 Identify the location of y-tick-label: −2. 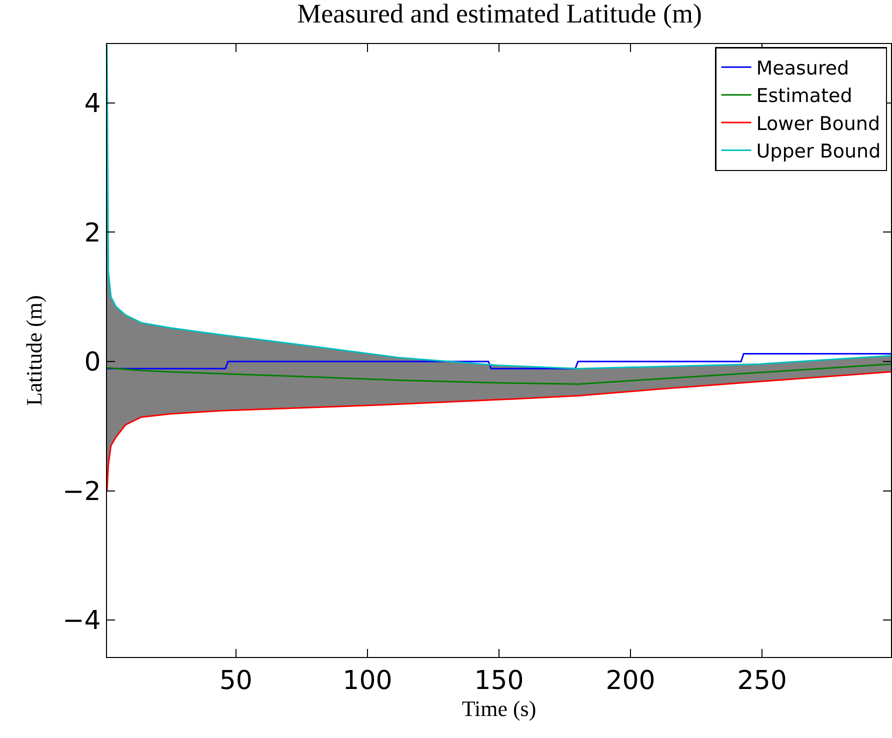
(81, 491).